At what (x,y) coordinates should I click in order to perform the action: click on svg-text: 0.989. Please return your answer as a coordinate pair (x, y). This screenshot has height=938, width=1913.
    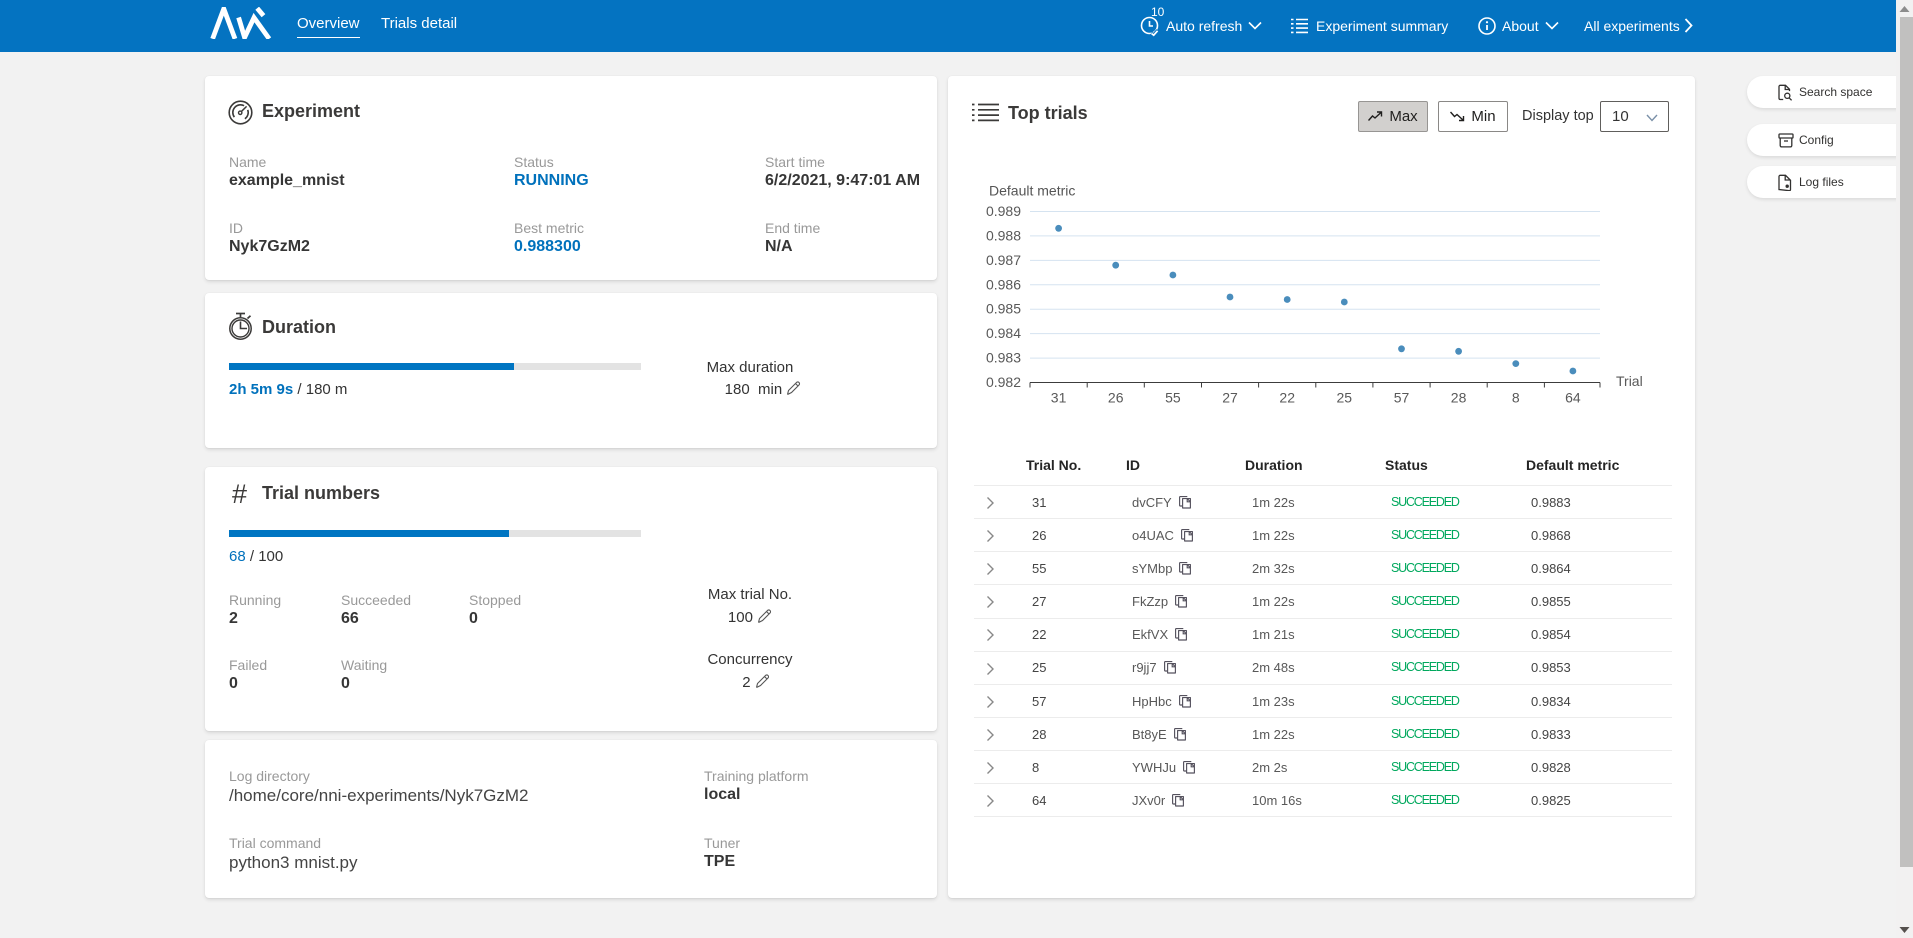
    Looking at the image, I should click on (1003, 211).